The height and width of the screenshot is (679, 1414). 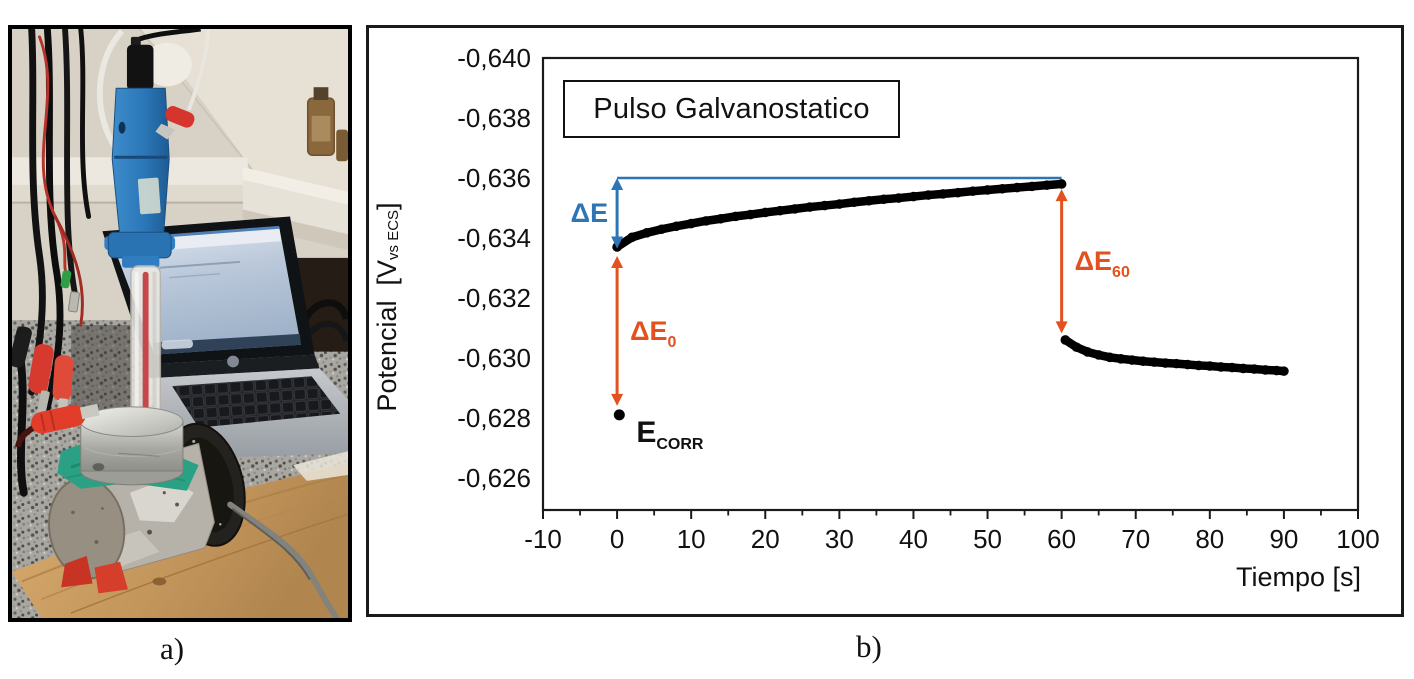 What do you see at coordinates (543, 539) in the screenshot?
I see `x-tick-label: -10` at bounding box center [543, 539].